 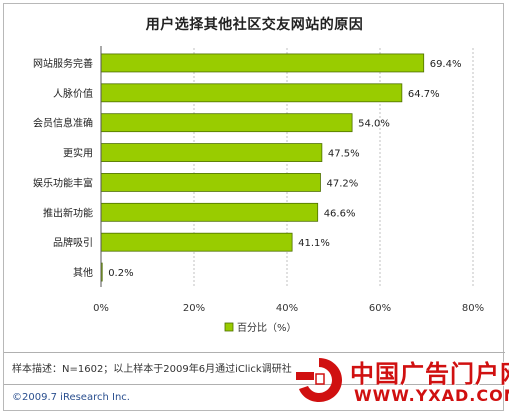 I want to click on data-label: 64.7%, so click(x=424, y=94).